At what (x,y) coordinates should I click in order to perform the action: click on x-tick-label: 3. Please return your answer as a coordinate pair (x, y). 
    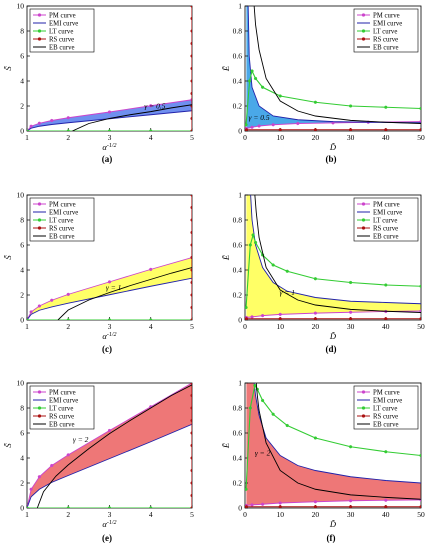
    Looking at the image, I should click on (110, 137).